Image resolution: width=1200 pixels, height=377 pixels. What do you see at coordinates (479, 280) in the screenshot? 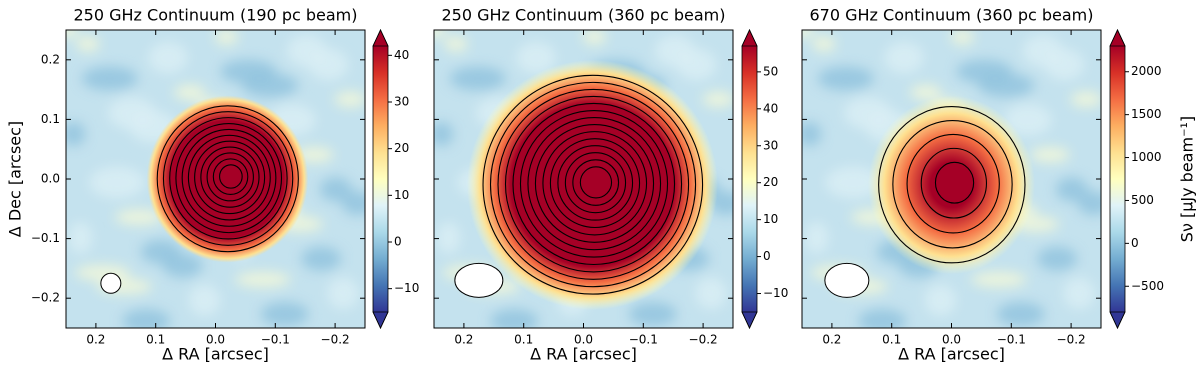
I see `beam` at bounding box center [479, 280].